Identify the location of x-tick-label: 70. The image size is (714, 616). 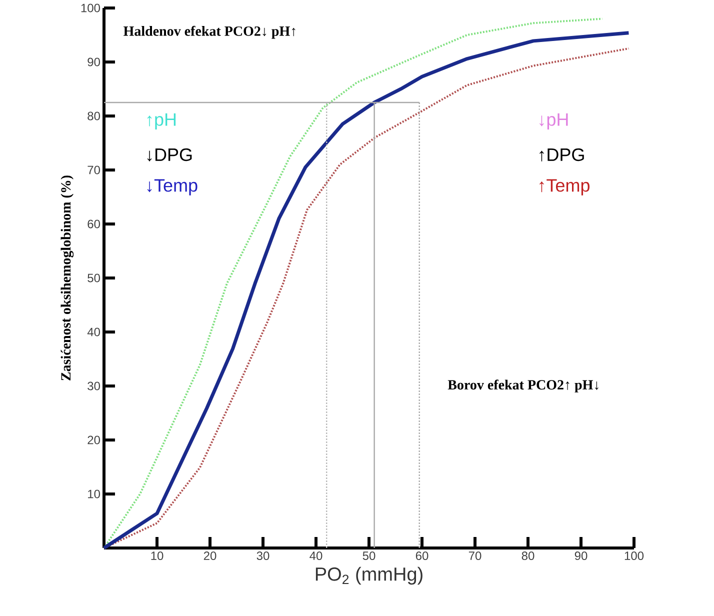
(475, 556).